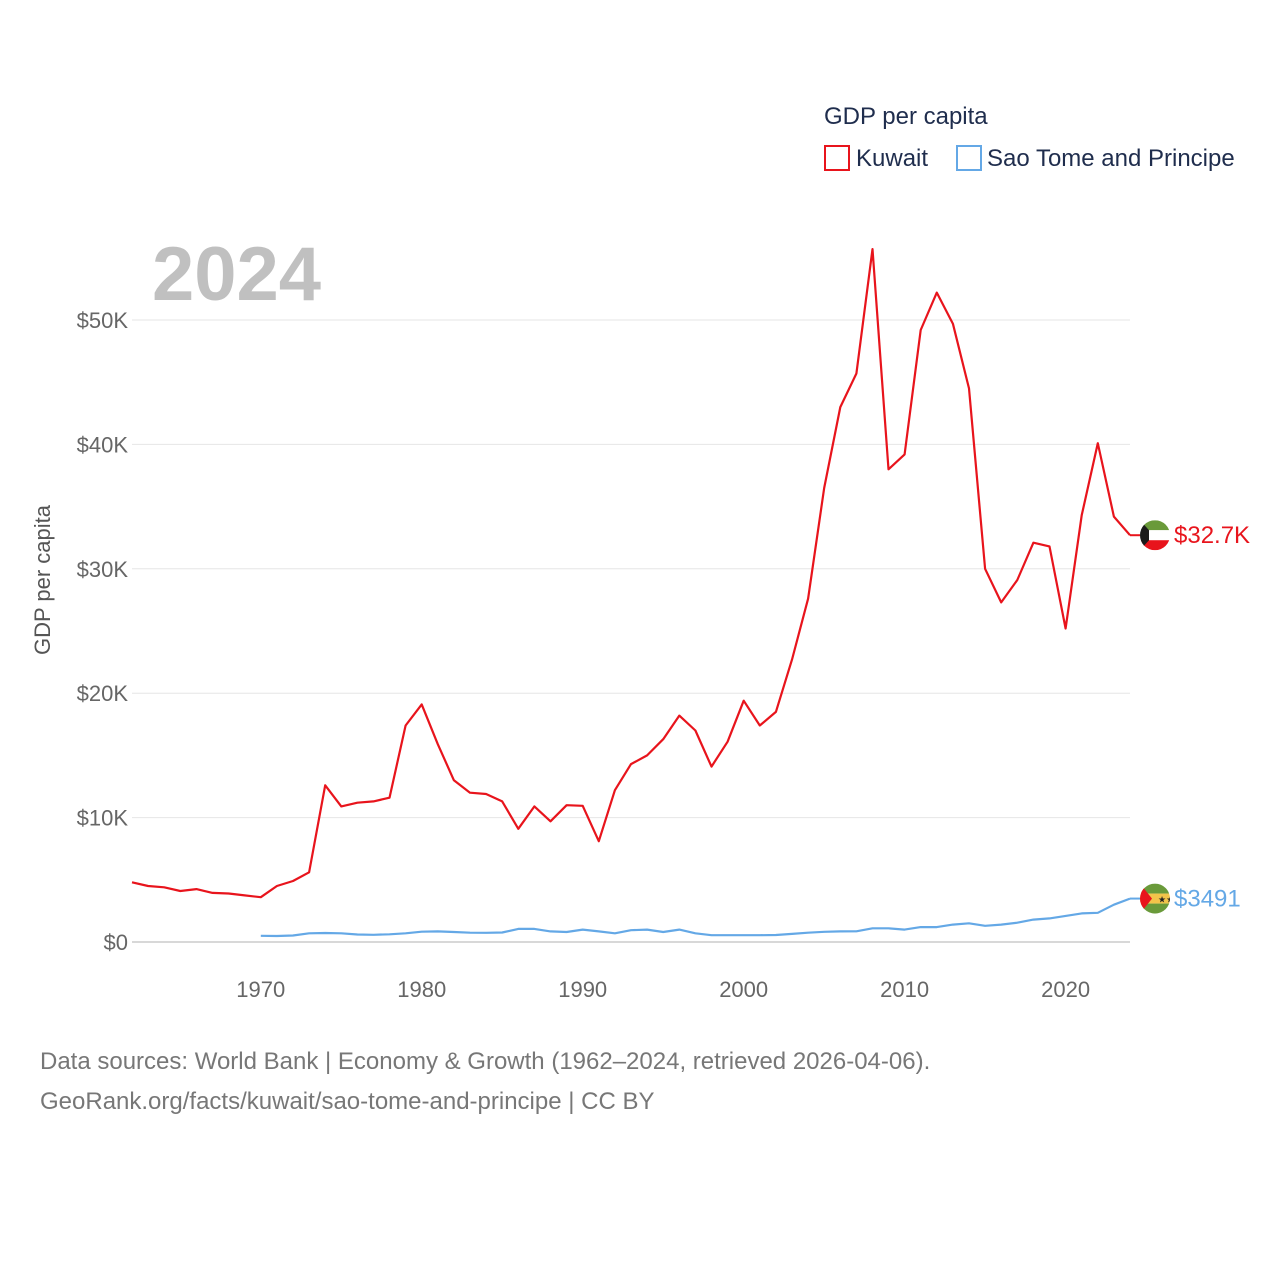 This screenshot has width=1280, height=1280. What do you see at coordinates (103, 320) in the screenshot?
I see `y-tick-label: $50K` at bounding box center [103, 320].